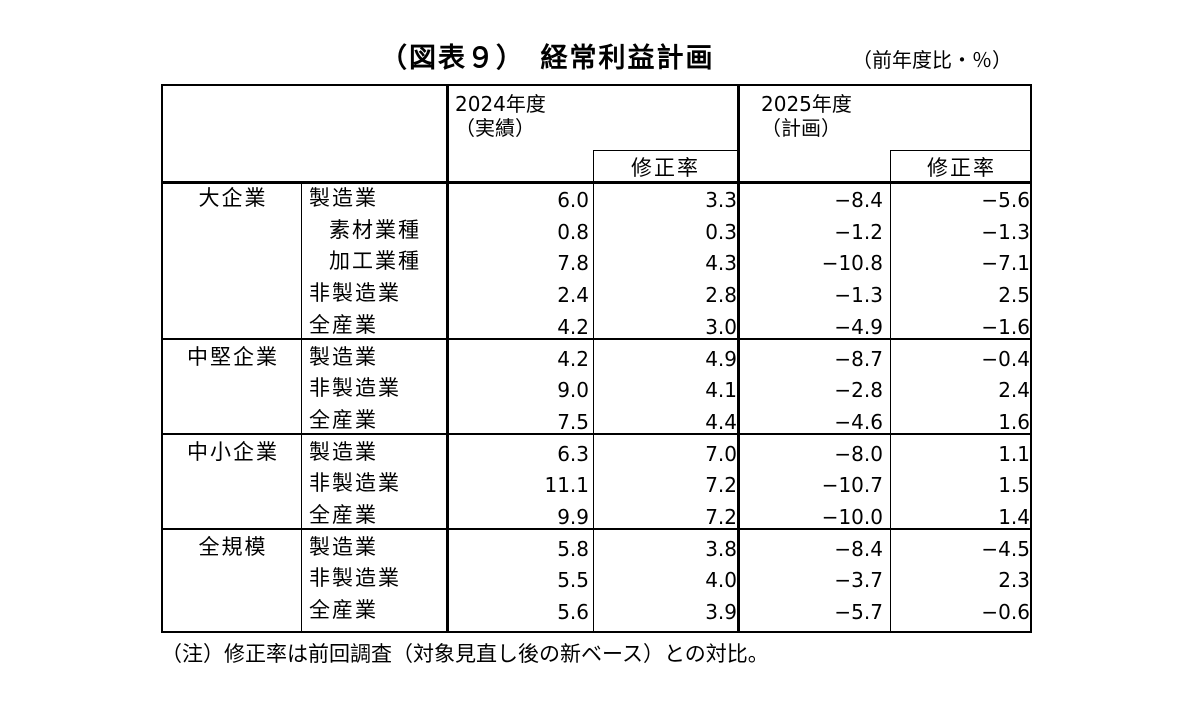 The width and height of the screenshot is (1202, 705). I want to click on cell-fy2024-value: 2.4, so click(573, 295).